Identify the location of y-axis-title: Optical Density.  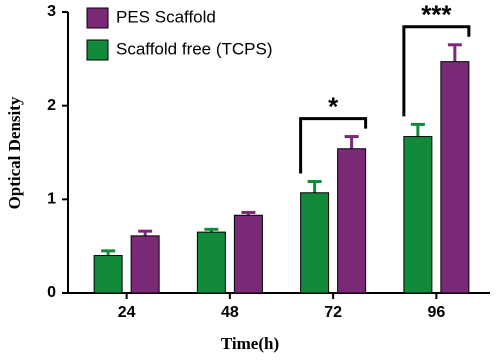
(14, 152).